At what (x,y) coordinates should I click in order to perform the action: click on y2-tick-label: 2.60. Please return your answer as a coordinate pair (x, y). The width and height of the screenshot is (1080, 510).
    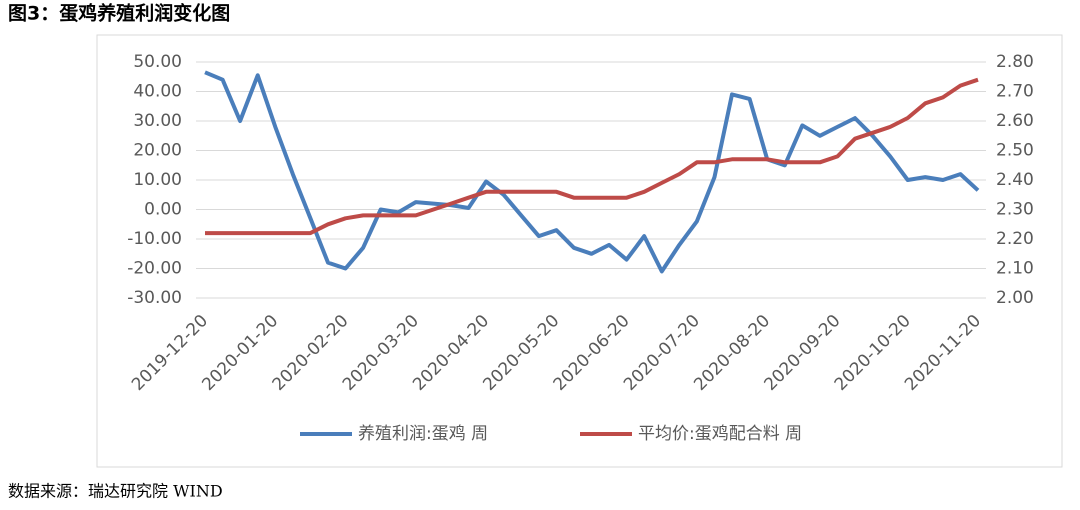
    Looking at the image, I should click on (1015, 121).